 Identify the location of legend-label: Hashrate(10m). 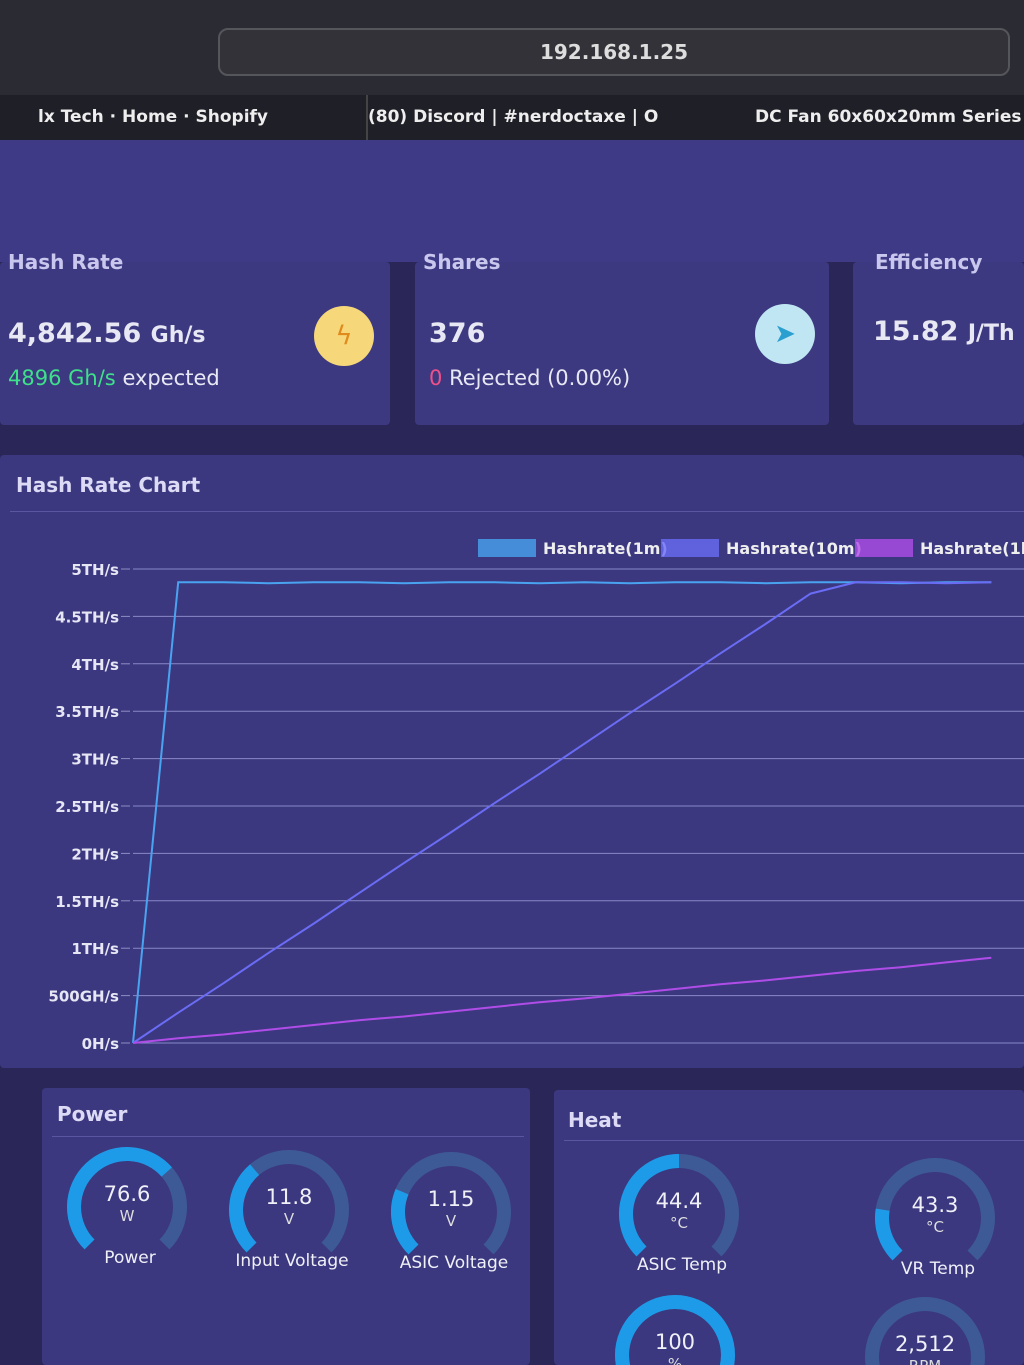
(794, 548).